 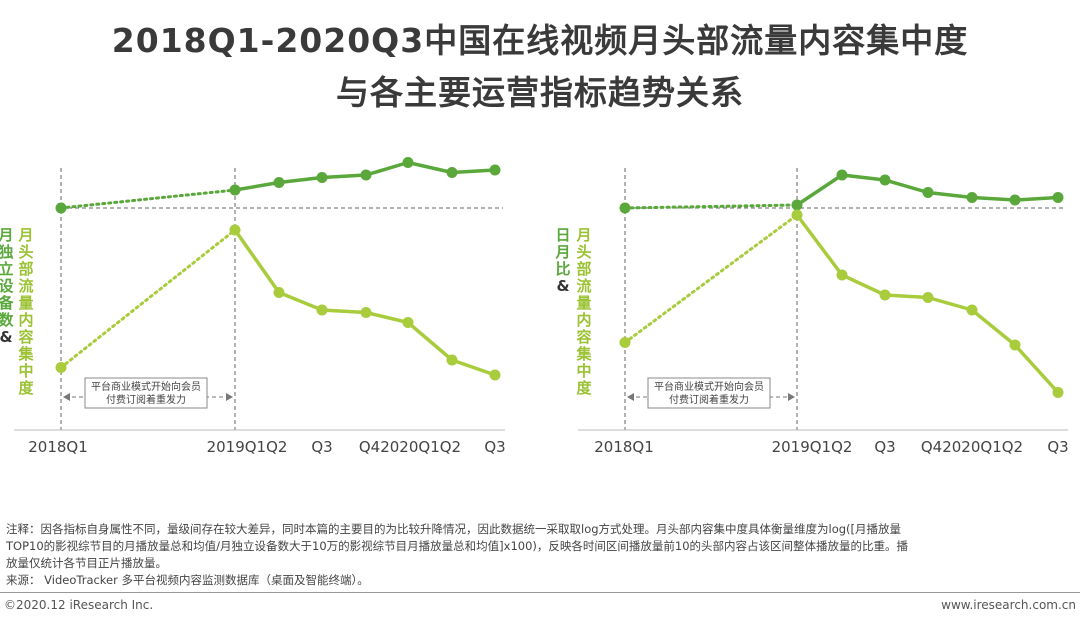 I want to click on chart2-annotation-line-1: 平台商业模式开始向会员, so click(x=709, y=386).